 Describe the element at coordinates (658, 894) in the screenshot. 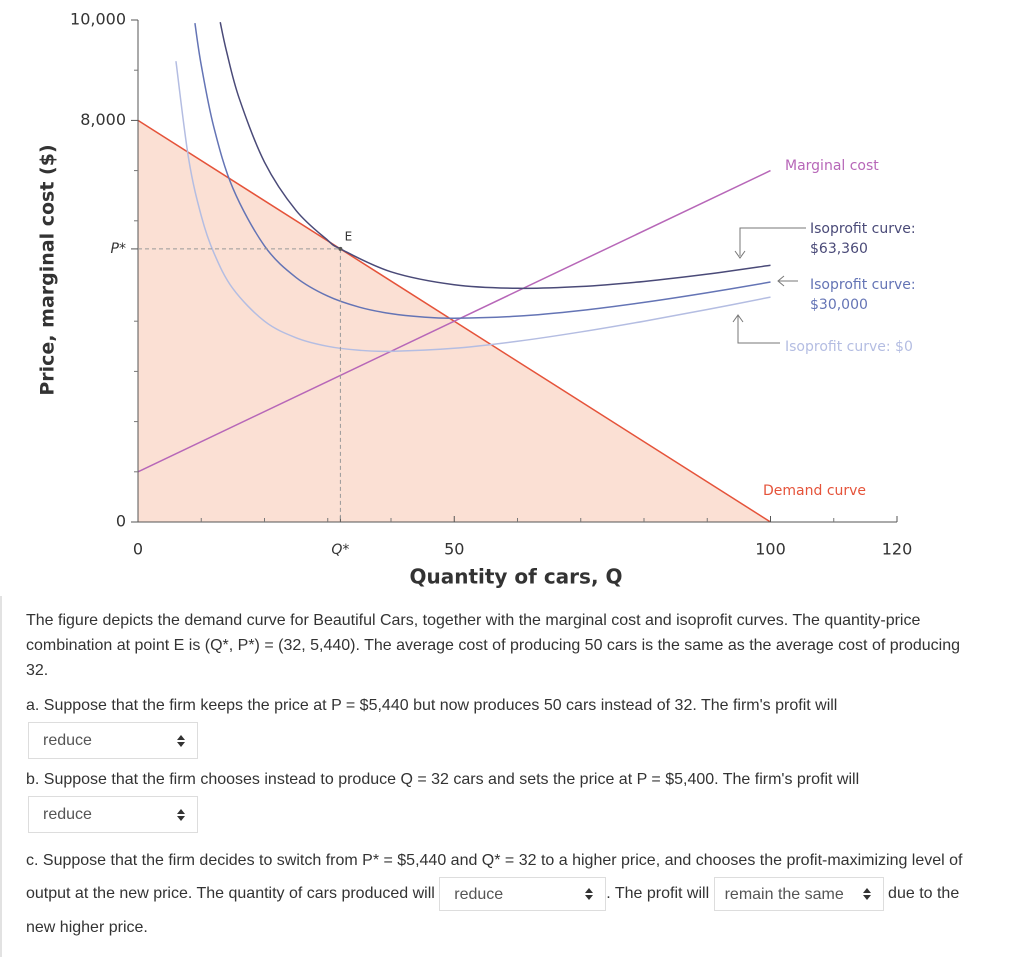

I see `question-text: . The profit will` at that location.